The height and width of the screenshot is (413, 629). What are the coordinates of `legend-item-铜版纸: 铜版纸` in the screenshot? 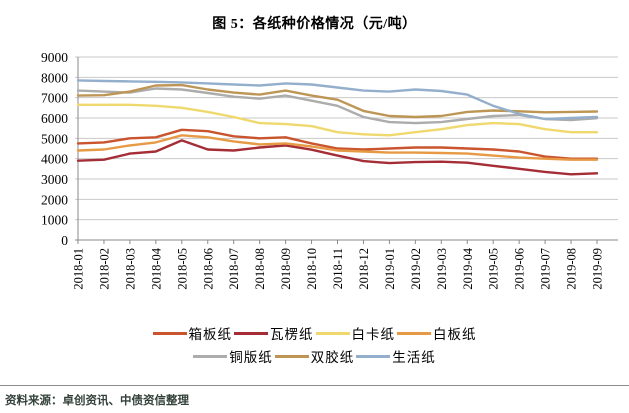 It's located at (233, 356).